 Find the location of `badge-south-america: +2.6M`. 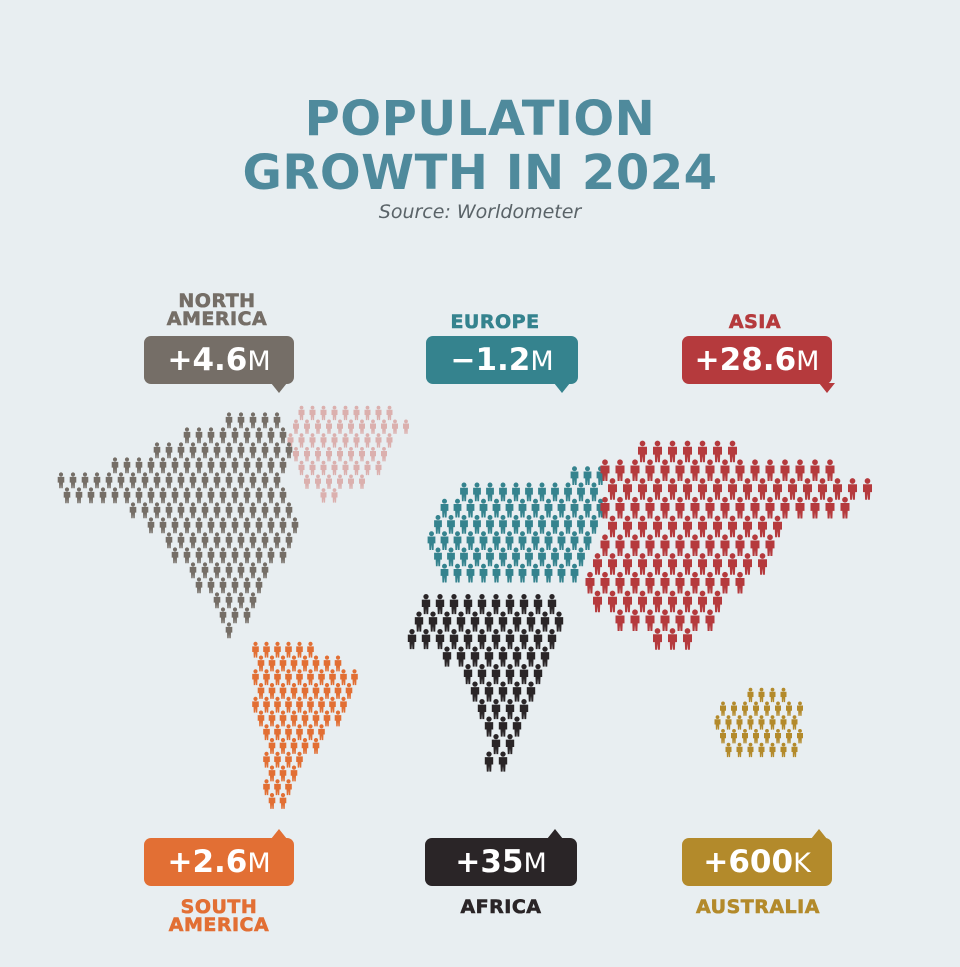

badge-south-america: +2.6M is located at coordinates (219, 857).